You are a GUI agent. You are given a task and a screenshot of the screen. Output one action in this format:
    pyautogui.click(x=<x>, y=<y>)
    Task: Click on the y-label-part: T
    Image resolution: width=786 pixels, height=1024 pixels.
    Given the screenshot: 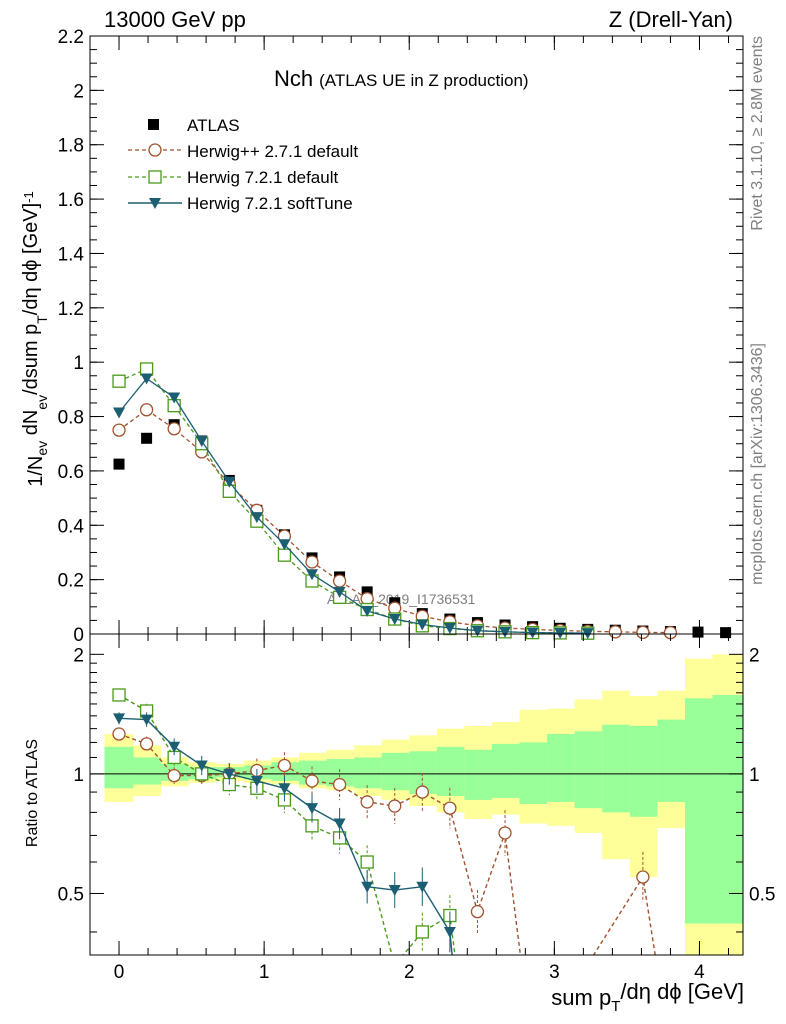 What is the action you would take?
    pyautogui.click(x=42, y=319)
    